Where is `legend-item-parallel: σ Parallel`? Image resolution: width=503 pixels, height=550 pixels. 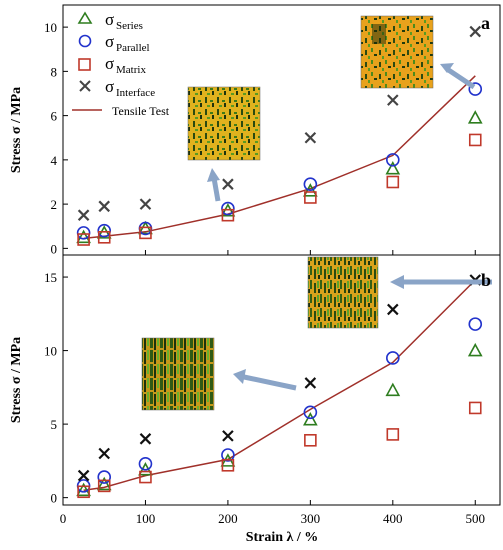 legend-item-parallel: σ Parallel is located at coordinates (114, 43).